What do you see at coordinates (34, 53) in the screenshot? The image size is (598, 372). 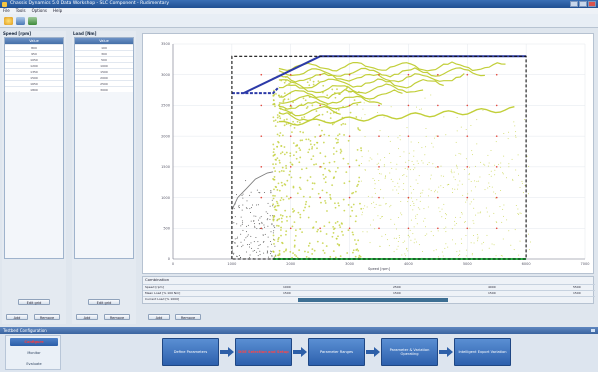 I see `table-row: 950` at bounding box center [34, 53].